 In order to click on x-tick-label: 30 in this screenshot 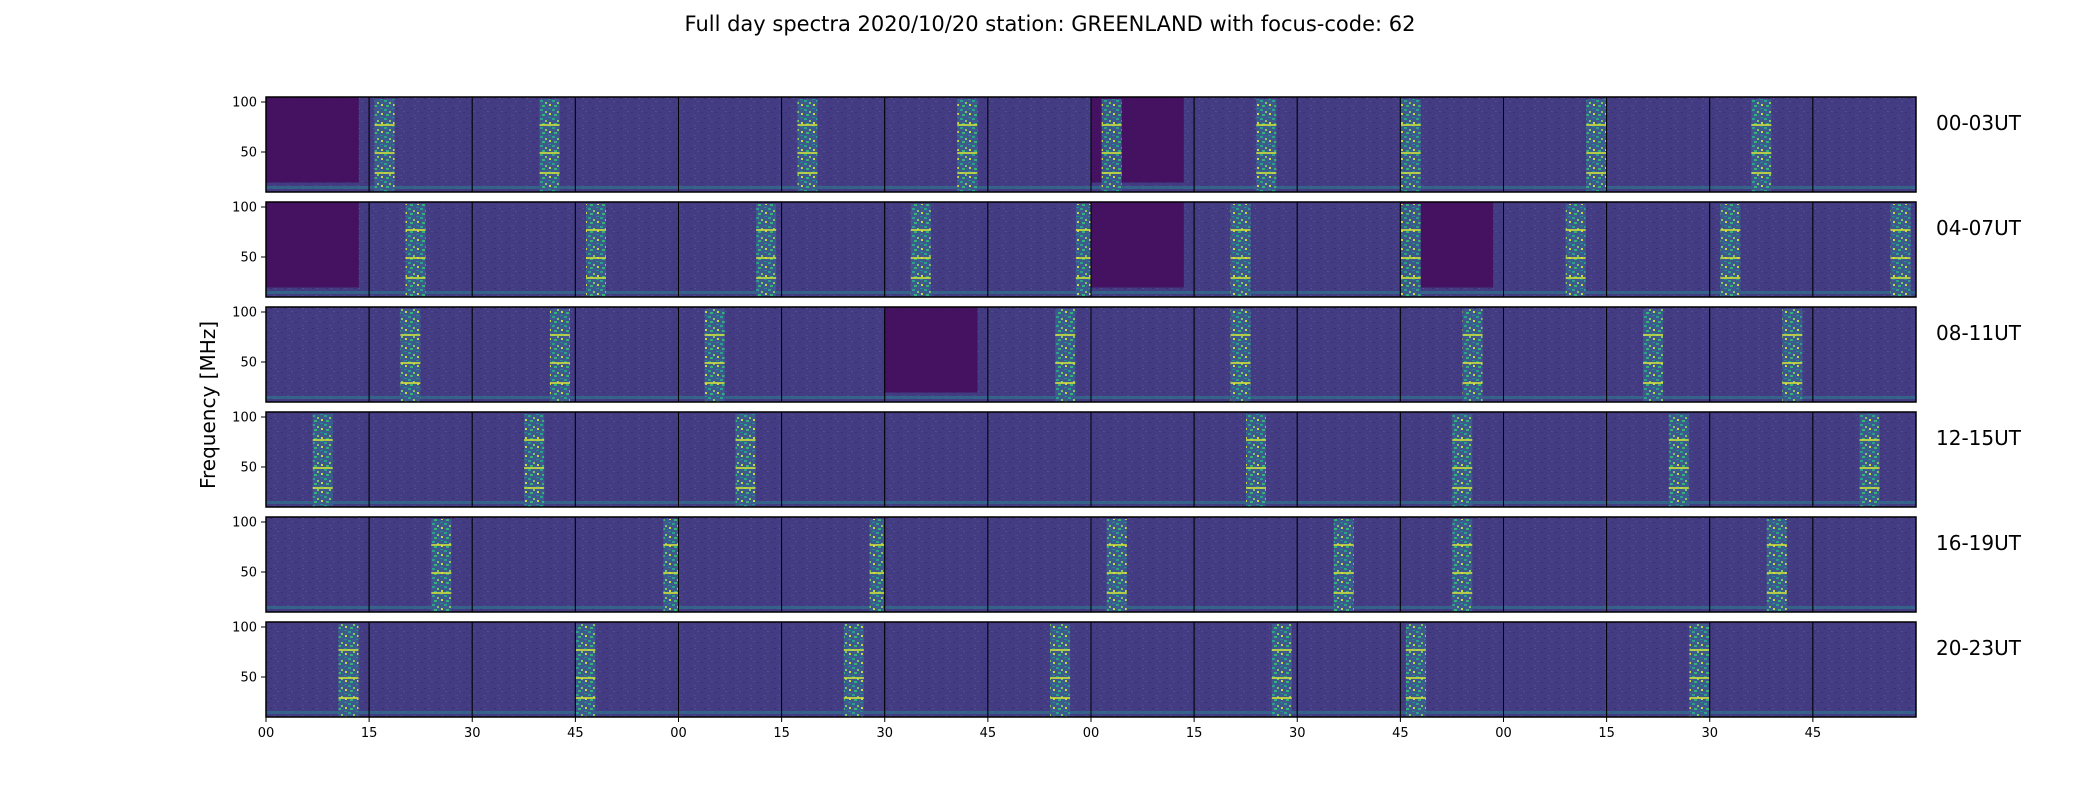, I will do `click(884, 733)`.